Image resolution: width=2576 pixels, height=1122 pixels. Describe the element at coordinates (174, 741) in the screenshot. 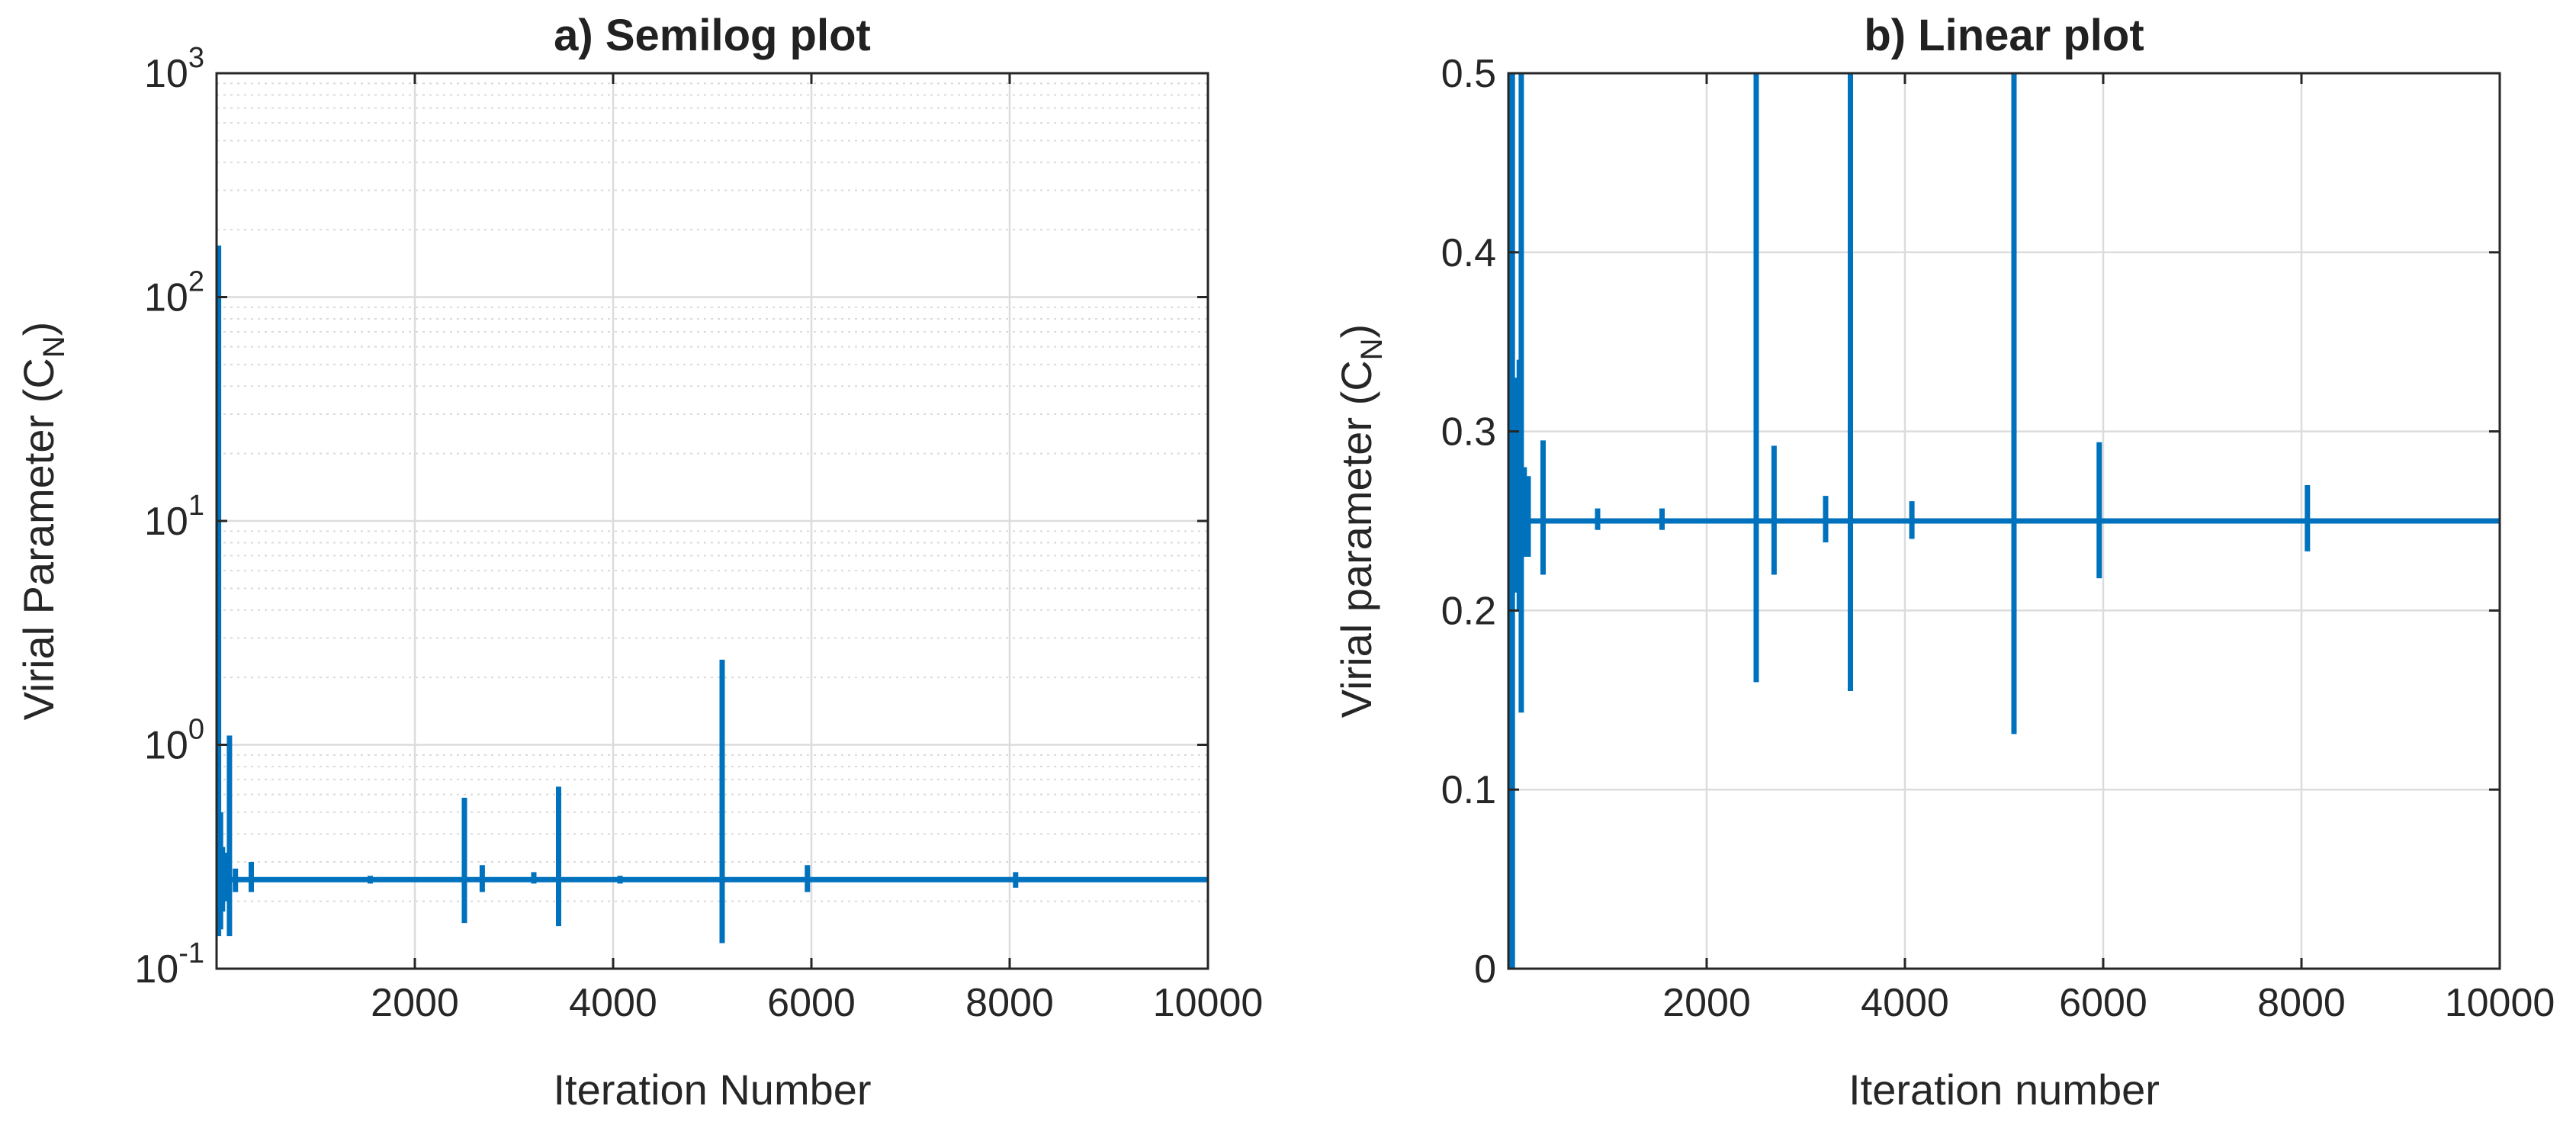

I see `y-tick-label: 10⁰` at that location.